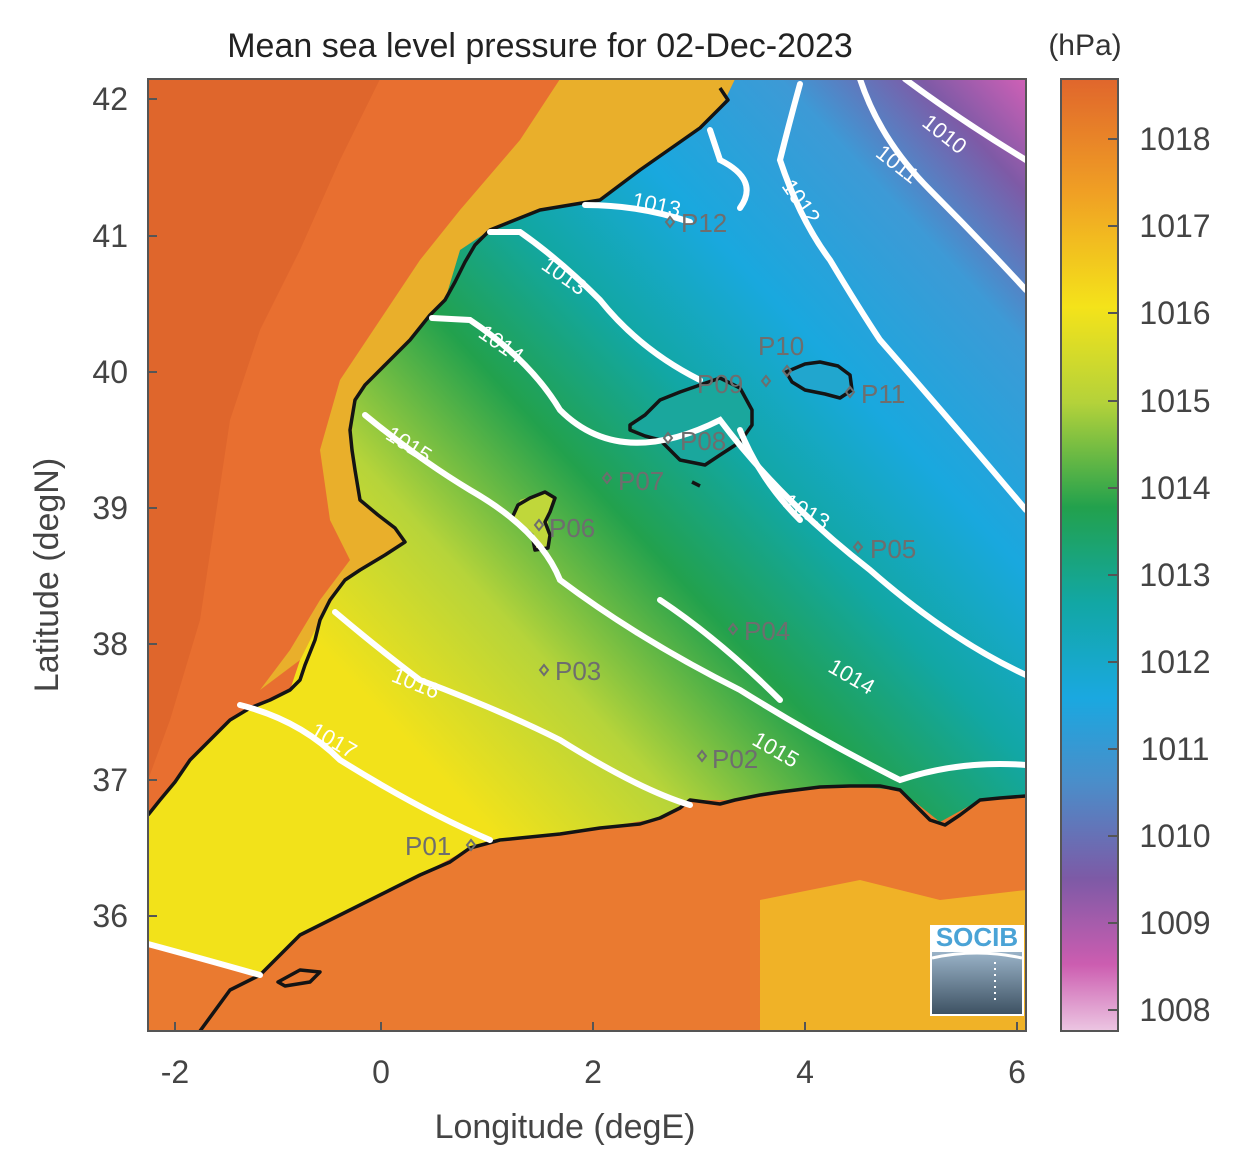 The image size is (1243, 1173). Describe the element at coordinates (1174, 488) in the screenshot. I see `colorbar-tick-label: 1014` at that location.